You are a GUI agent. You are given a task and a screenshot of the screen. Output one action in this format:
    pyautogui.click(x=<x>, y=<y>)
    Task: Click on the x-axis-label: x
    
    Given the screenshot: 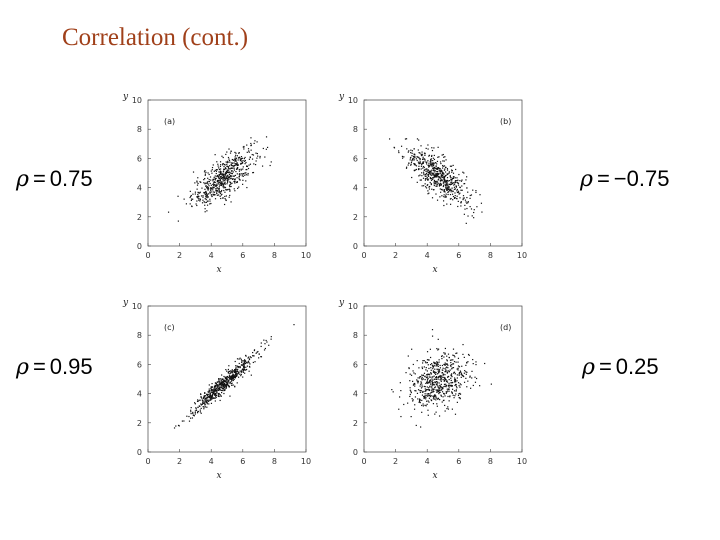 What is the action you would take?
    pyautogui.click(x=434, y=270)
    